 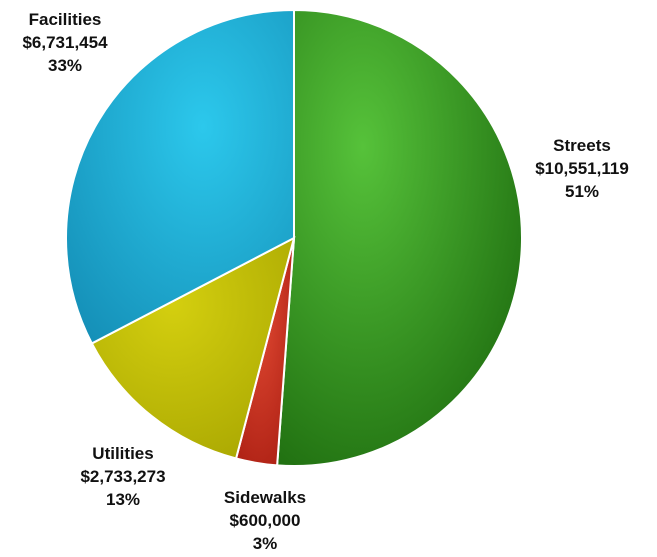 What do you see at coordinates (123, 499) in the screenshot?
I see `label-utilities-percent: 13%` at bounding box center [123, 499].